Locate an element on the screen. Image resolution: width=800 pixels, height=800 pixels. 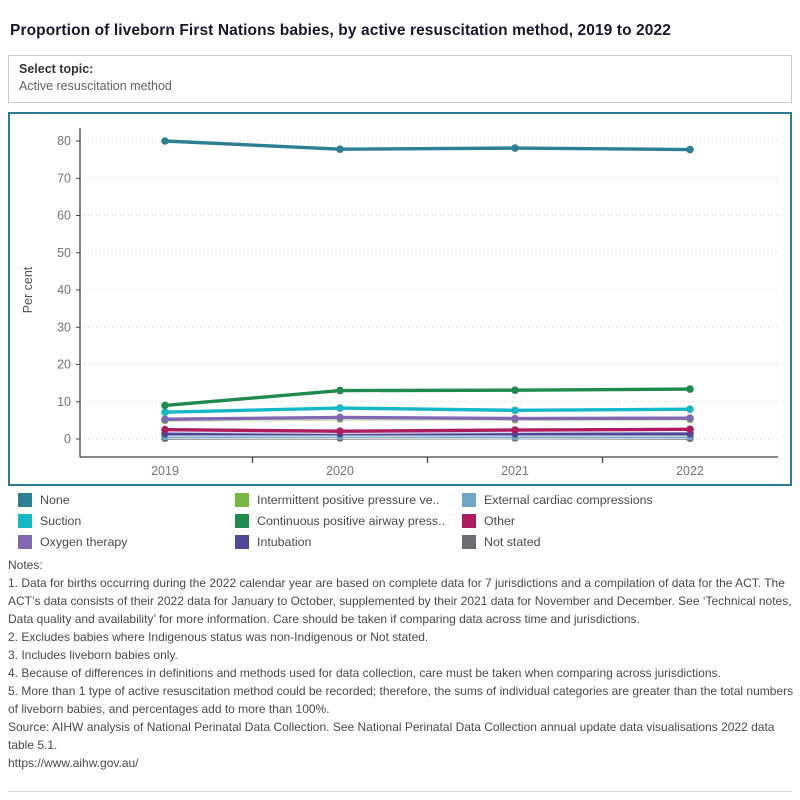
legend-item-external-cardiac-compressions: External cardiac compressions is located at coordinates (626, 499).